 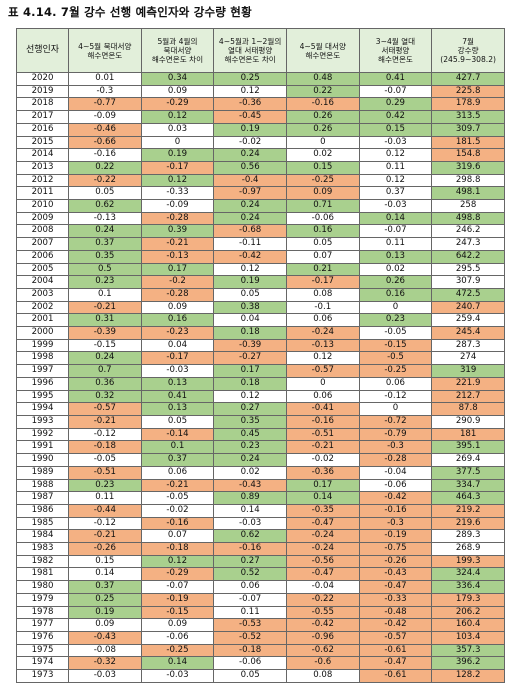 What do you see at coordinates (250, 307) in the screenshot?
I see `value-cell: 0.38` at bounding box center [250, 307].